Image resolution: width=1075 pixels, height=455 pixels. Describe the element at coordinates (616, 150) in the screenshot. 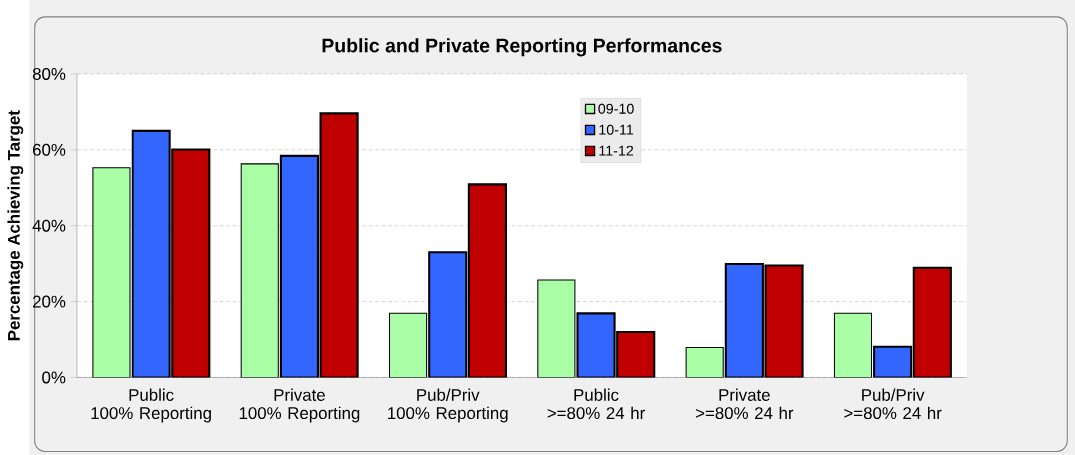

I see `legend-label: 11-12` at that location.